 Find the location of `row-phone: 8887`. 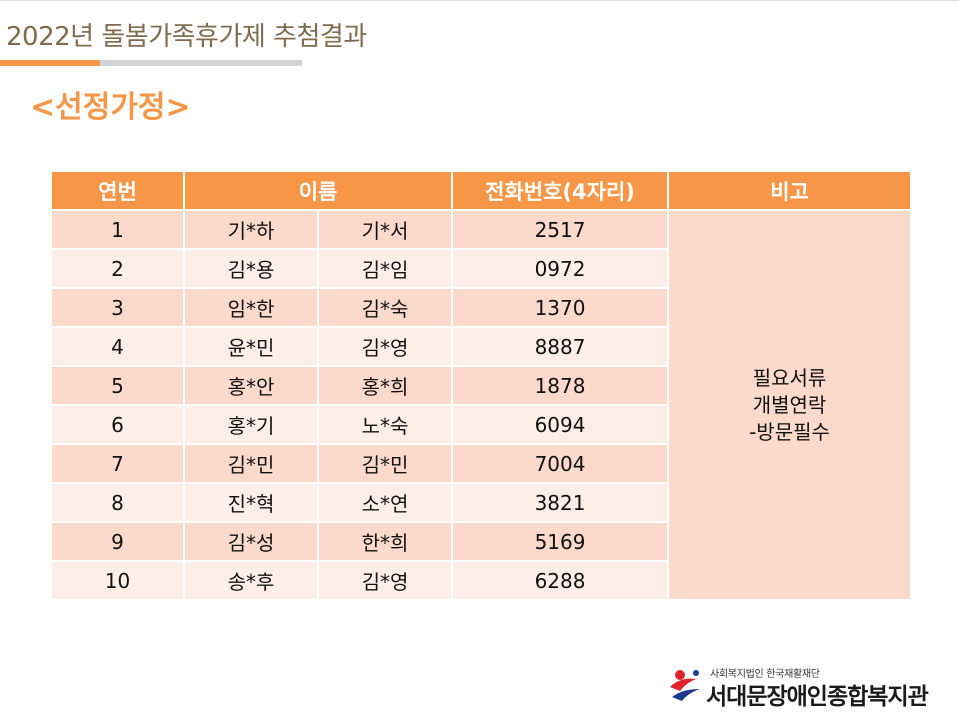

row-phone: 8887 is located at coordinates (560, 346).